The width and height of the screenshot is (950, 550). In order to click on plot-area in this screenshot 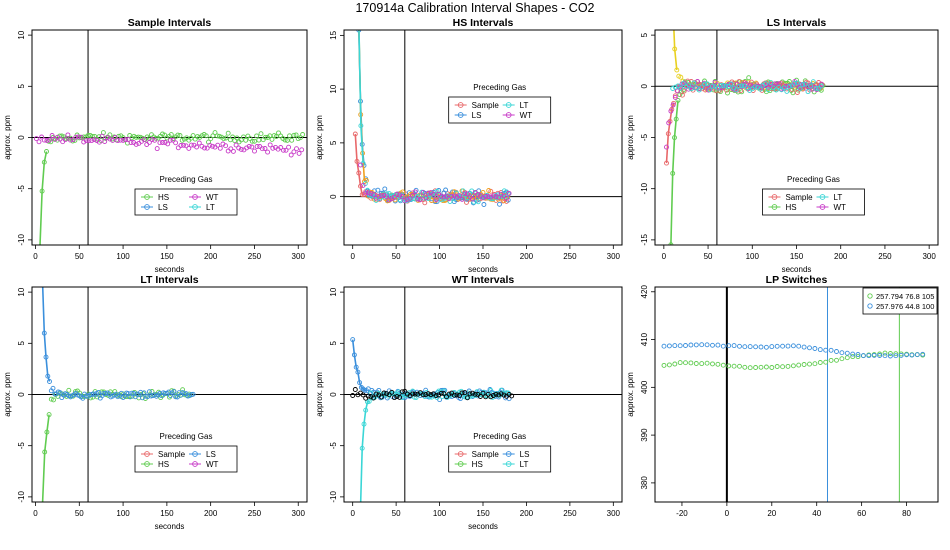, I will do `click(483, 137)`.